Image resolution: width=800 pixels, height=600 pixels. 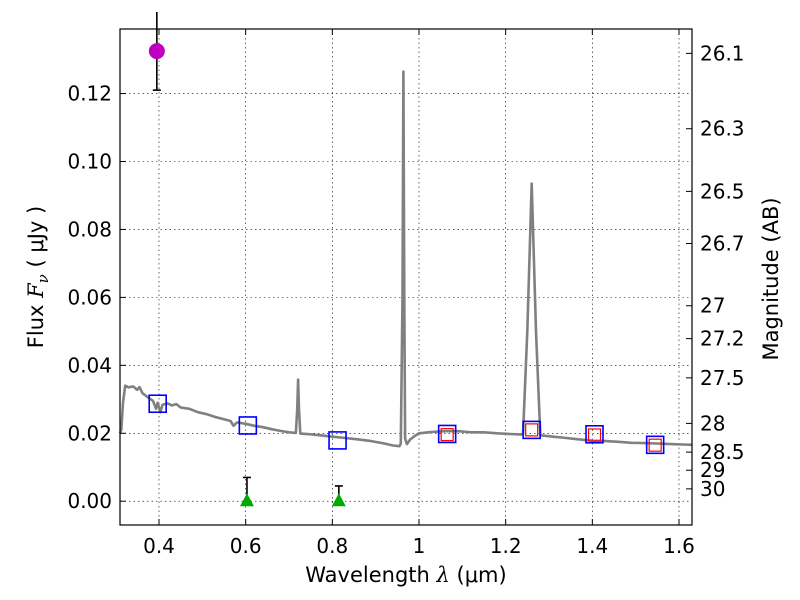 I want to click on magnitude-tick-label: 27, so click(x=712, y=306).